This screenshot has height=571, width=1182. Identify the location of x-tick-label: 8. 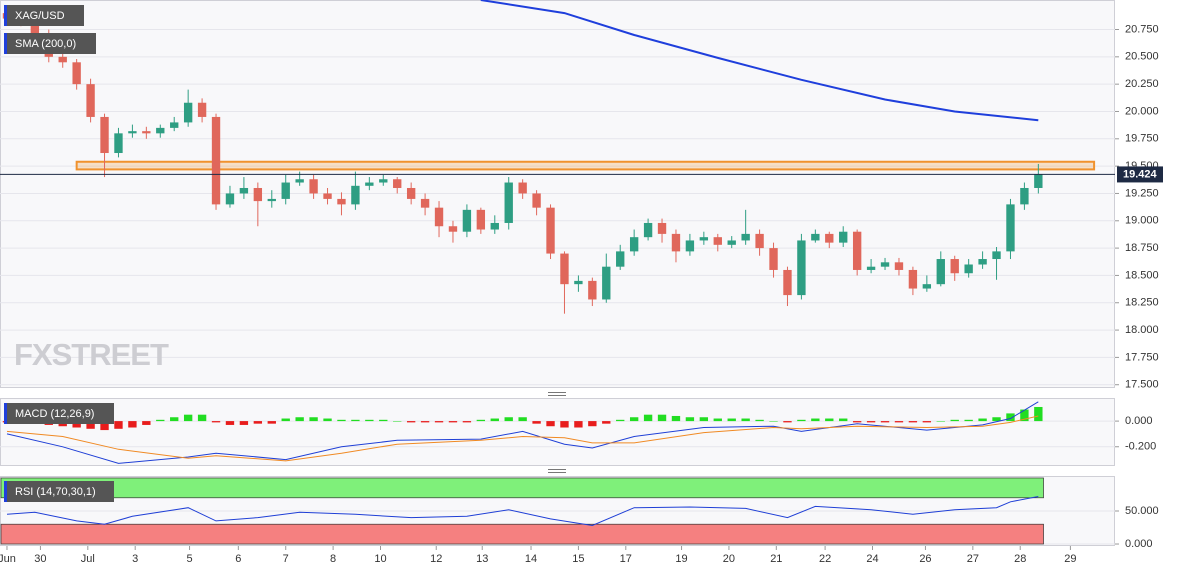
(333, 559).